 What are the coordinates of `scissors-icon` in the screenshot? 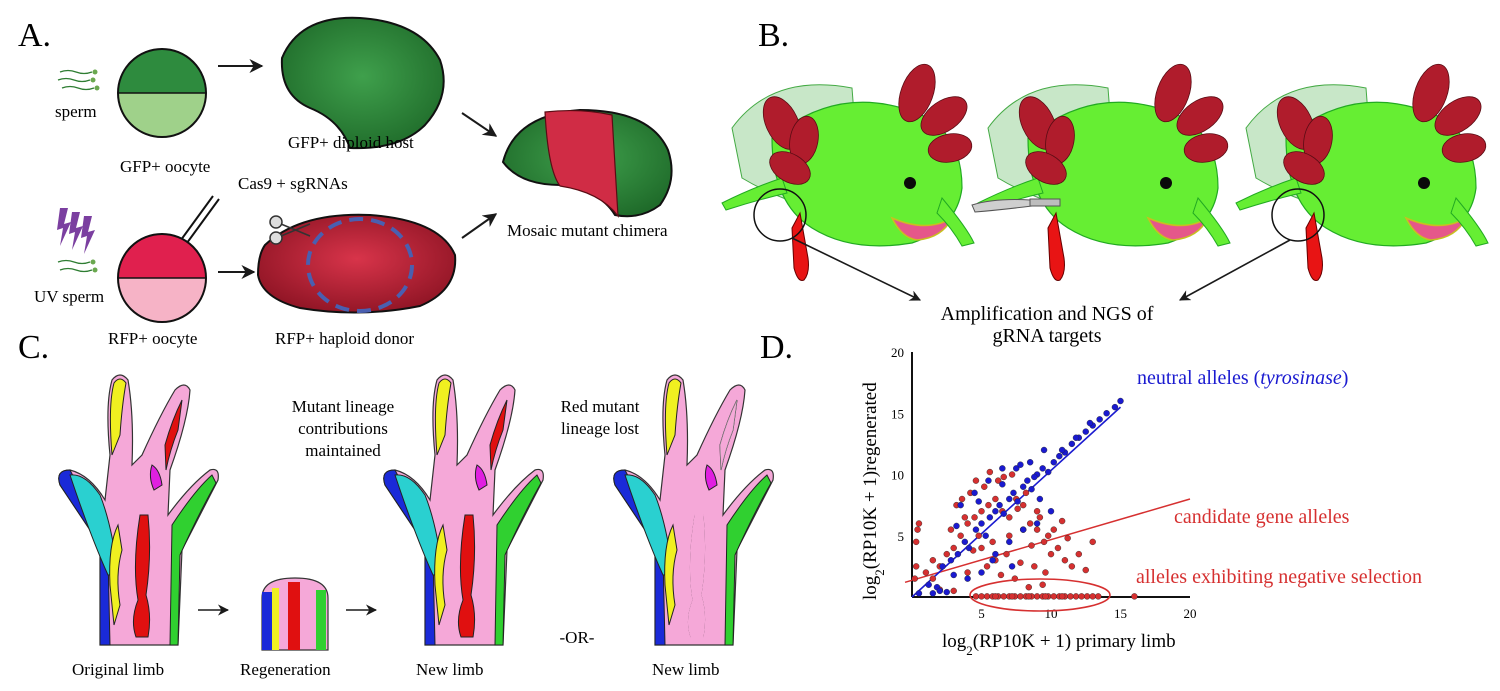 It's located at (290, 230).